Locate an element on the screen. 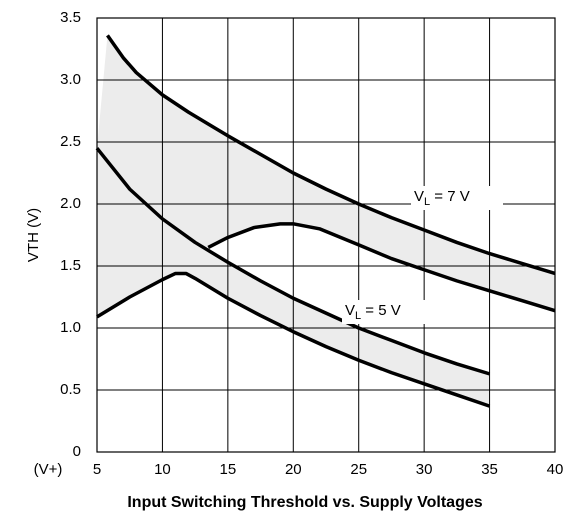 The image size is (564, 520). y-tick-label: 3.0 is located at coordinates (70, 79).